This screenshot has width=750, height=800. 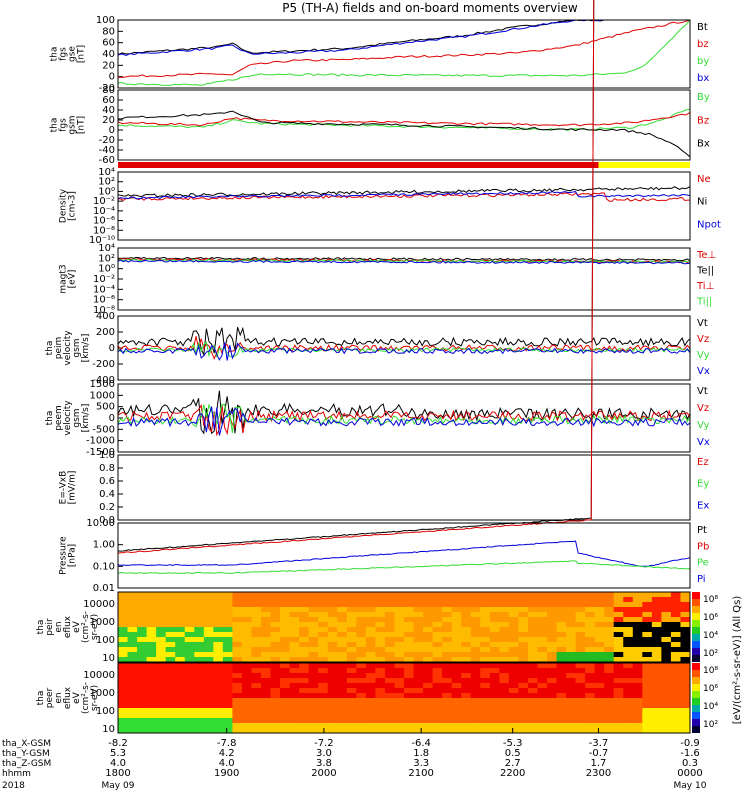 I want to click on ytick-label: 1.0, so click(x=107, y=455).